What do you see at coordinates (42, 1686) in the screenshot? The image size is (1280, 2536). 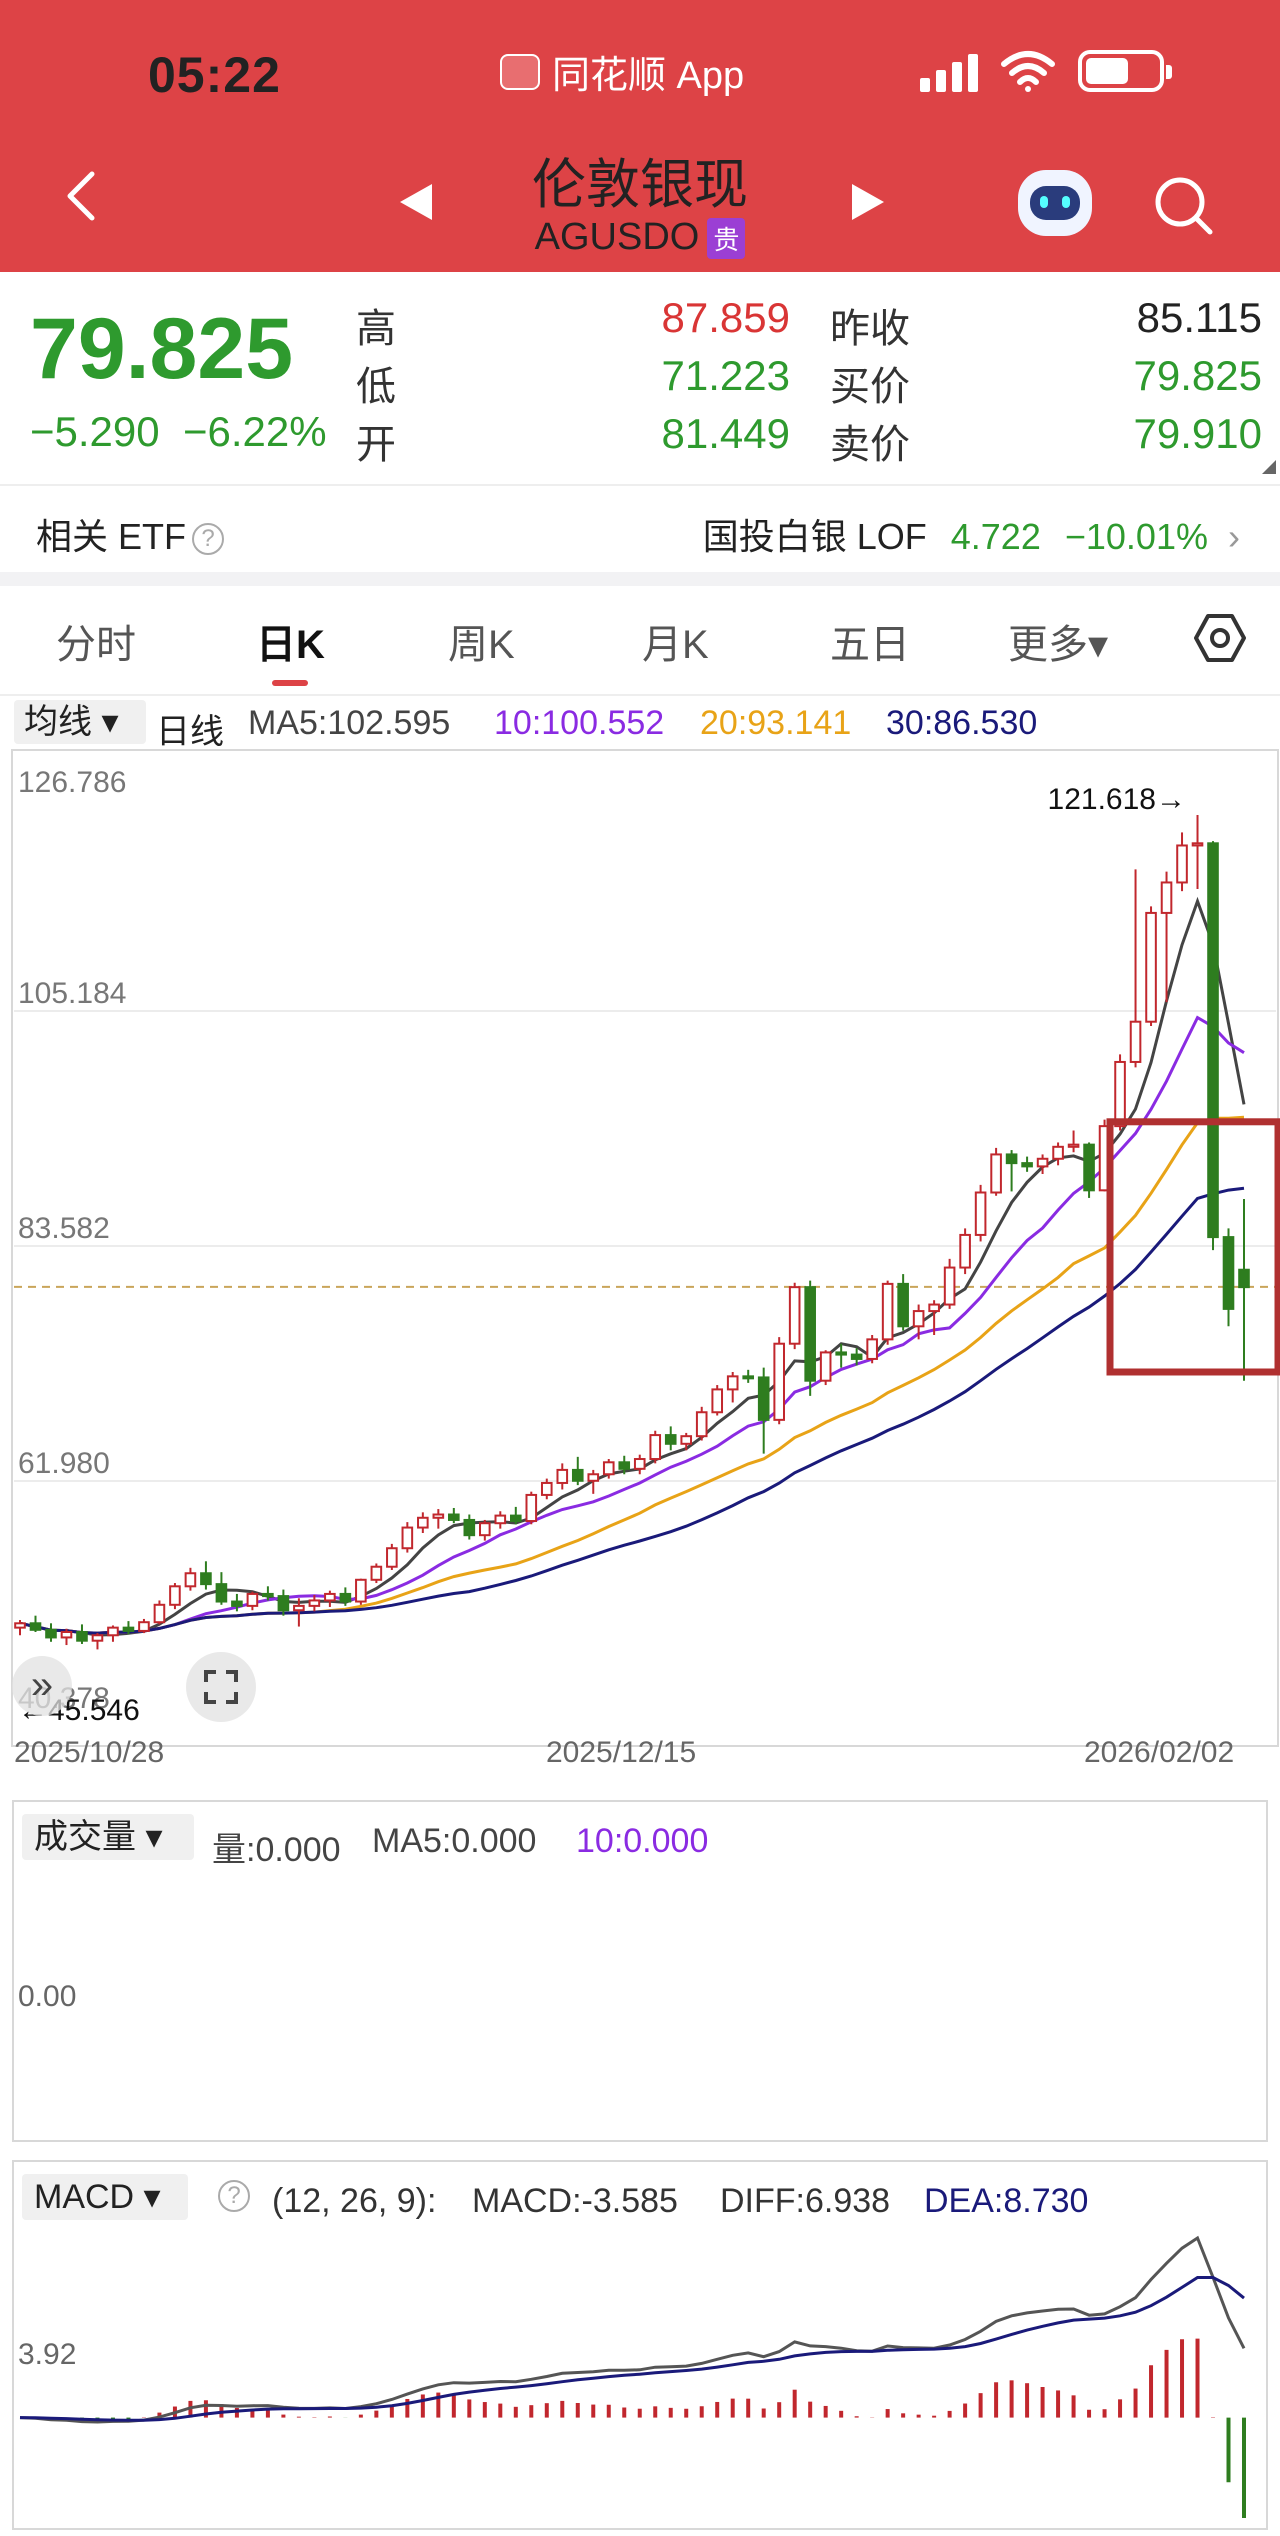 I see `expand-sidebar-button: »` at bounding box center [42, 1686].